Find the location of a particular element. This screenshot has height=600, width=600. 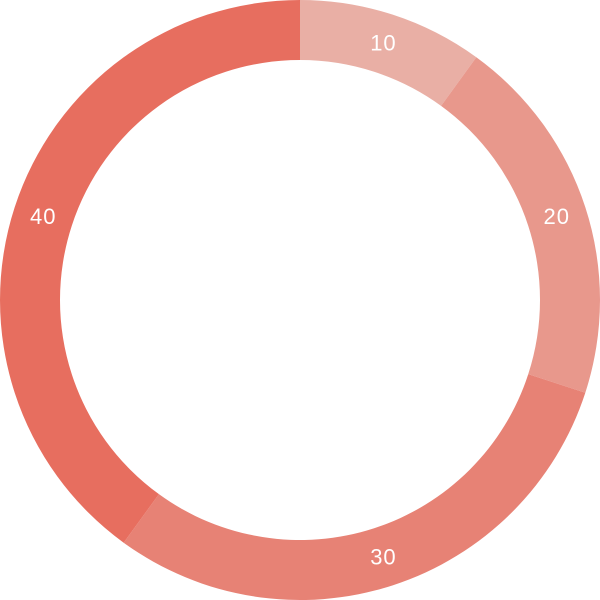

slice-label-30: 30 is located at coordinates (383, 556).